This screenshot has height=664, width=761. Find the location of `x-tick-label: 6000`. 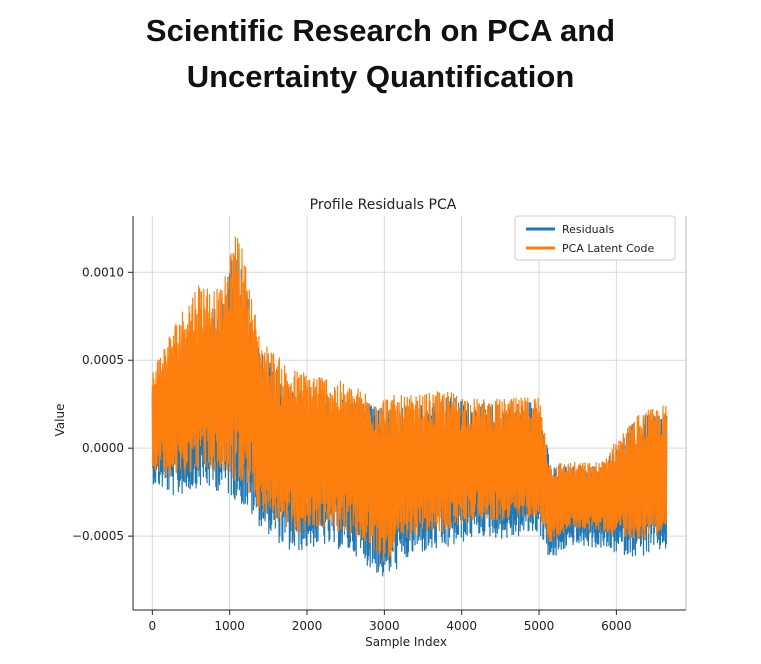

x-tick-label: 6000 is located at coordinates (616, 626).